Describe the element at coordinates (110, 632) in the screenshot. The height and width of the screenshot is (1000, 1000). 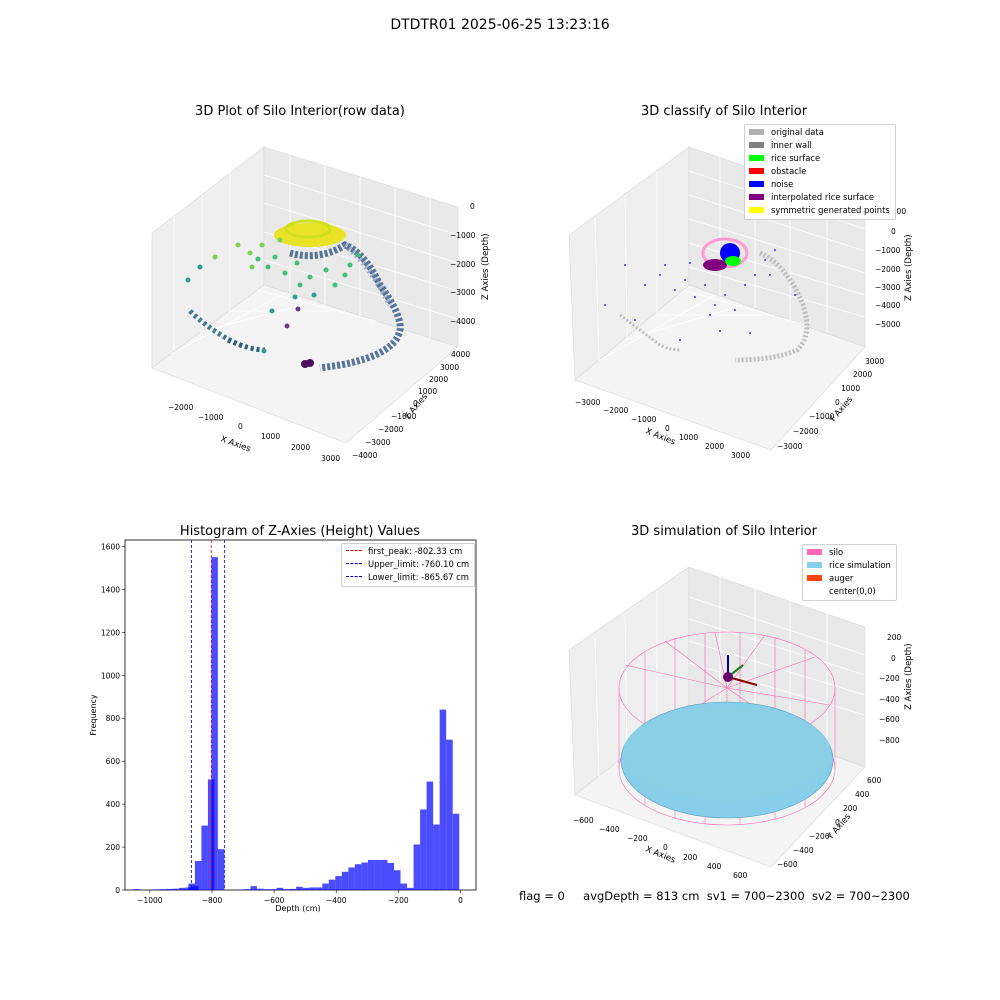
I see `y-tick-label: 1200` at that location.